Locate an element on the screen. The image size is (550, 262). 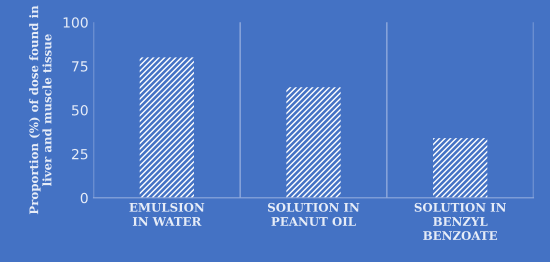
y-tick-label: 25 is located at coordinates (80, 154).